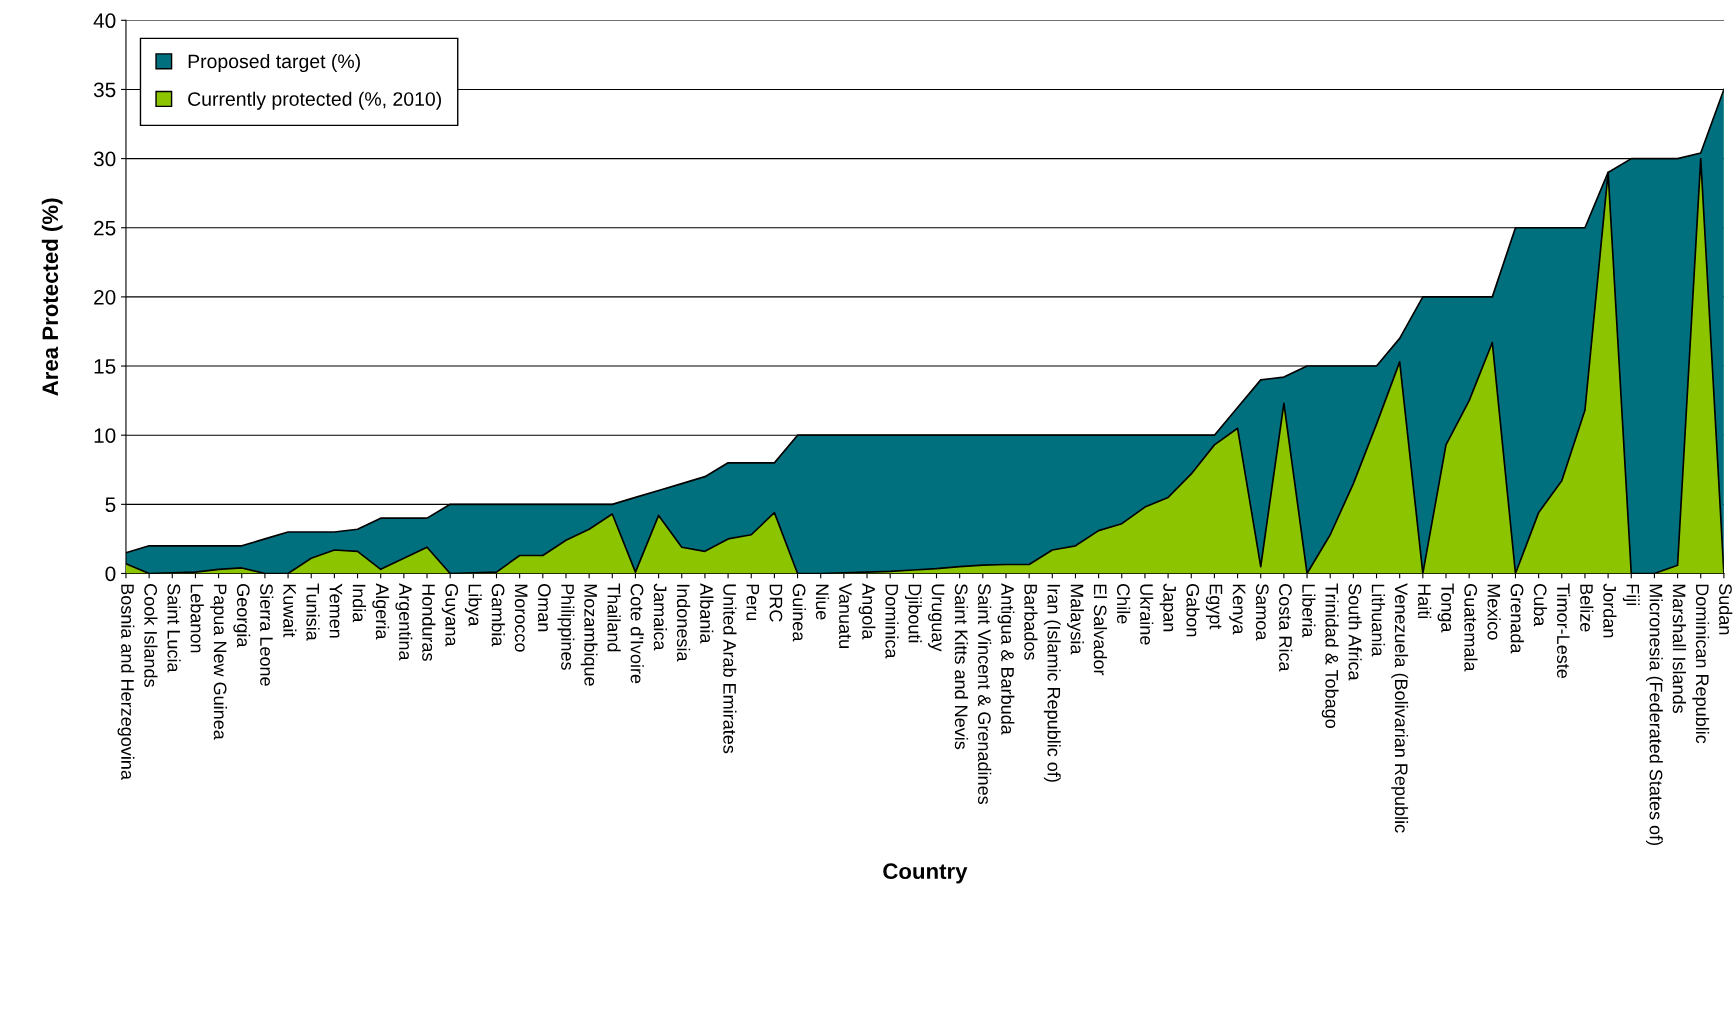  I want to click on x-tick-label: Uruguay, so click(936, 618).